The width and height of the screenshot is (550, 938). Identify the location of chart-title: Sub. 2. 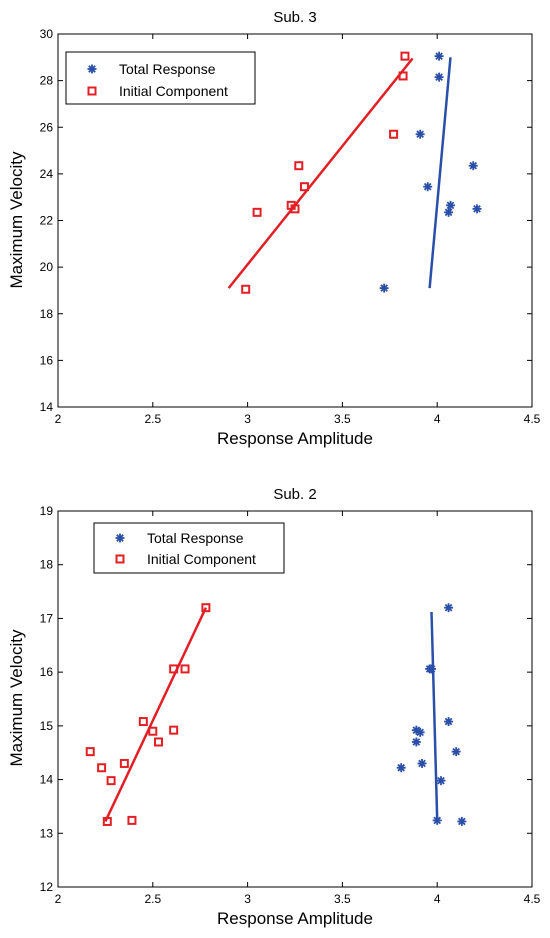
(294, 494).